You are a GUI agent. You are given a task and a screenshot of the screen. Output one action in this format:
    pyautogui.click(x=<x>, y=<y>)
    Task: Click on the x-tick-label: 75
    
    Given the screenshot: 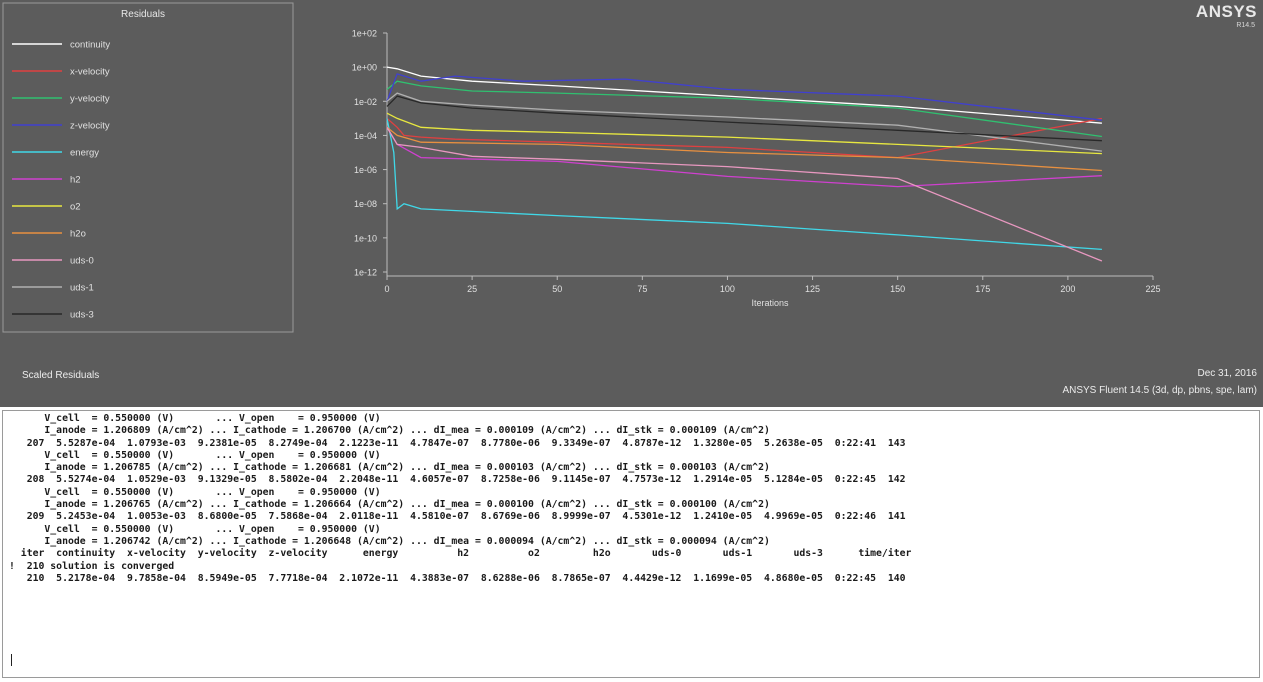 What is the action you would take?
    pyautogui.click(x=642, y=289)
    